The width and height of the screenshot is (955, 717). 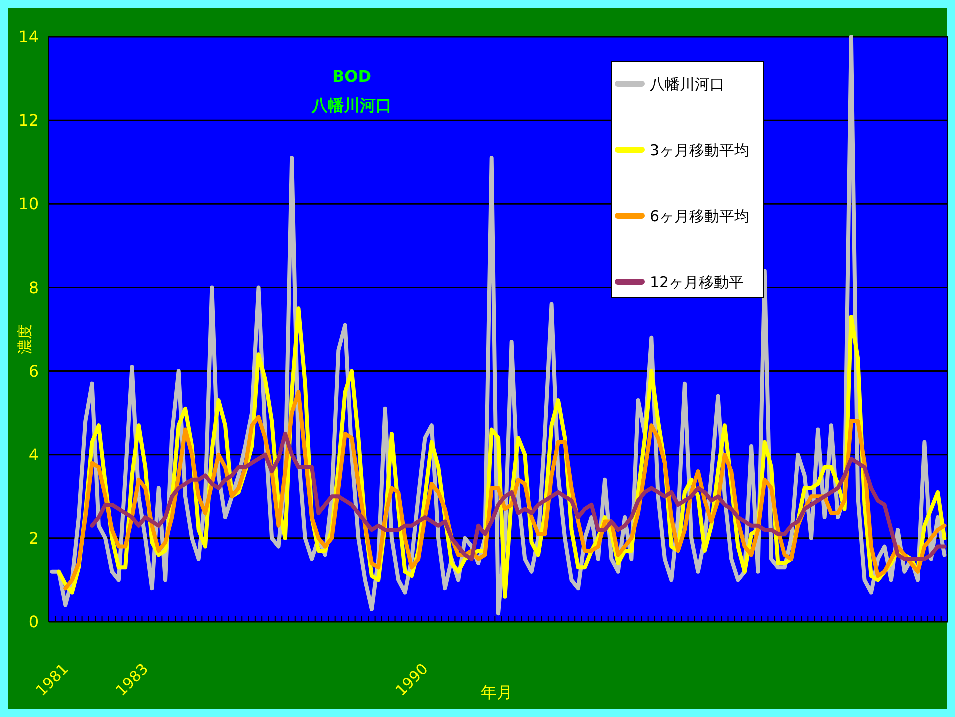 What do you see at coordinates (28, 204) in the screenshot?
I see `y-tick-label: 10` at bounding box center [28, 204].